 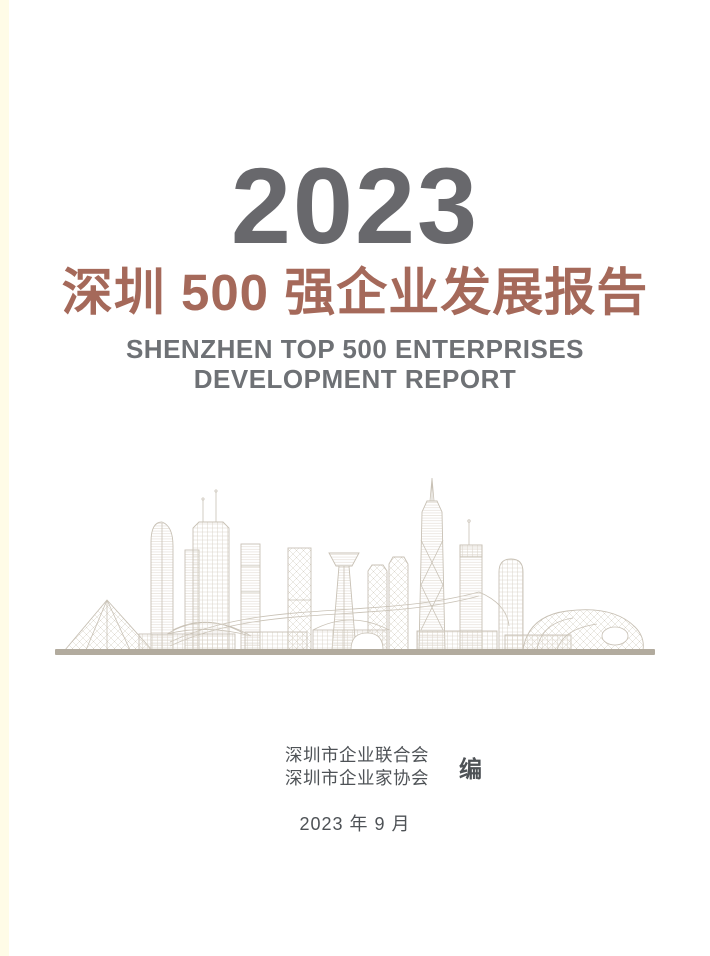 What do you see at coordinates (355, 824) in the screenshot?
I see `publication-date: 2023 年 9 月` at bounding box center [355, 824].